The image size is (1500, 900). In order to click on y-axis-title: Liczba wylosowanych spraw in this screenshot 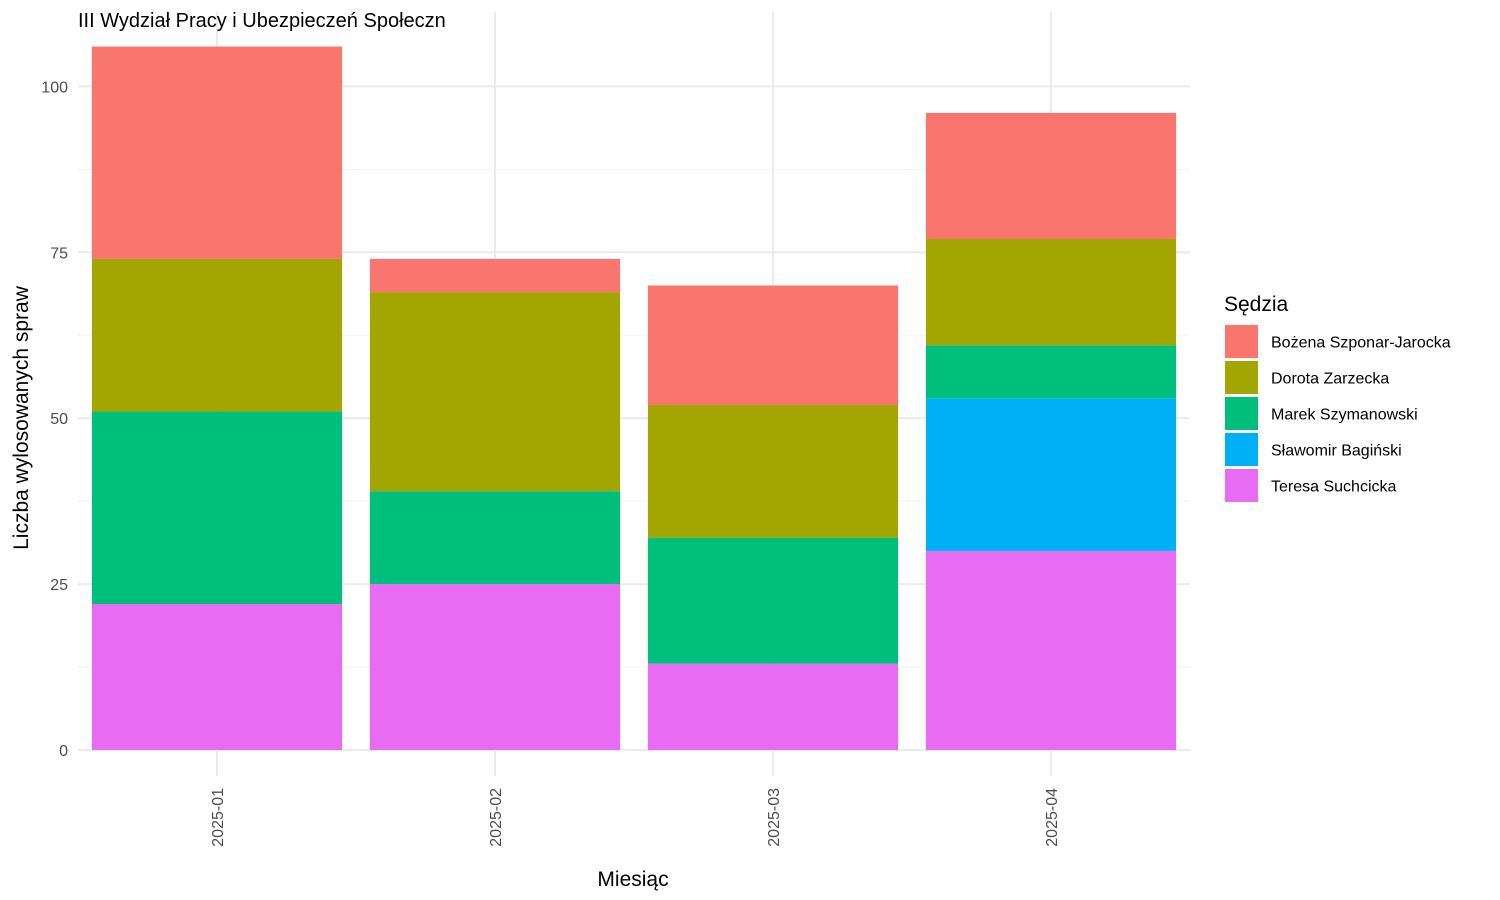, I will do `click(21, 417)`.